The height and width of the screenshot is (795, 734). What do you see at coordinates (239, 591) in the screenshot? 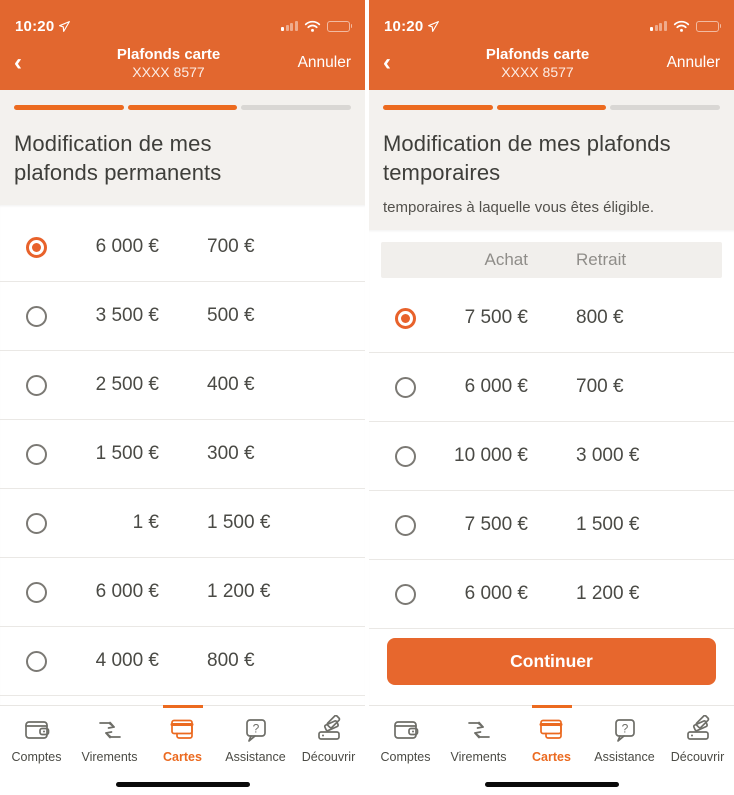
I see `retrait-value: 1 200 €` at bounding box center [239, 591].